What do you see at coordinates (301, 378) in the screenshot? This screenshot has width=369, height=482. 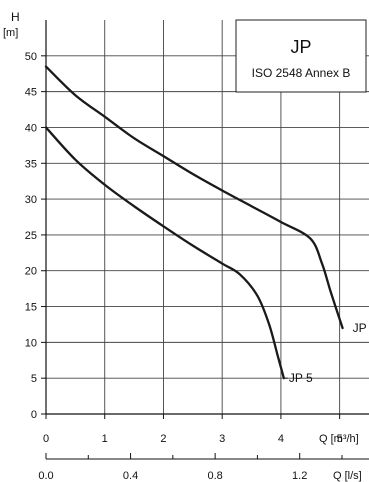 I see `series-label: JP 5` at bounding box center [301, 378].